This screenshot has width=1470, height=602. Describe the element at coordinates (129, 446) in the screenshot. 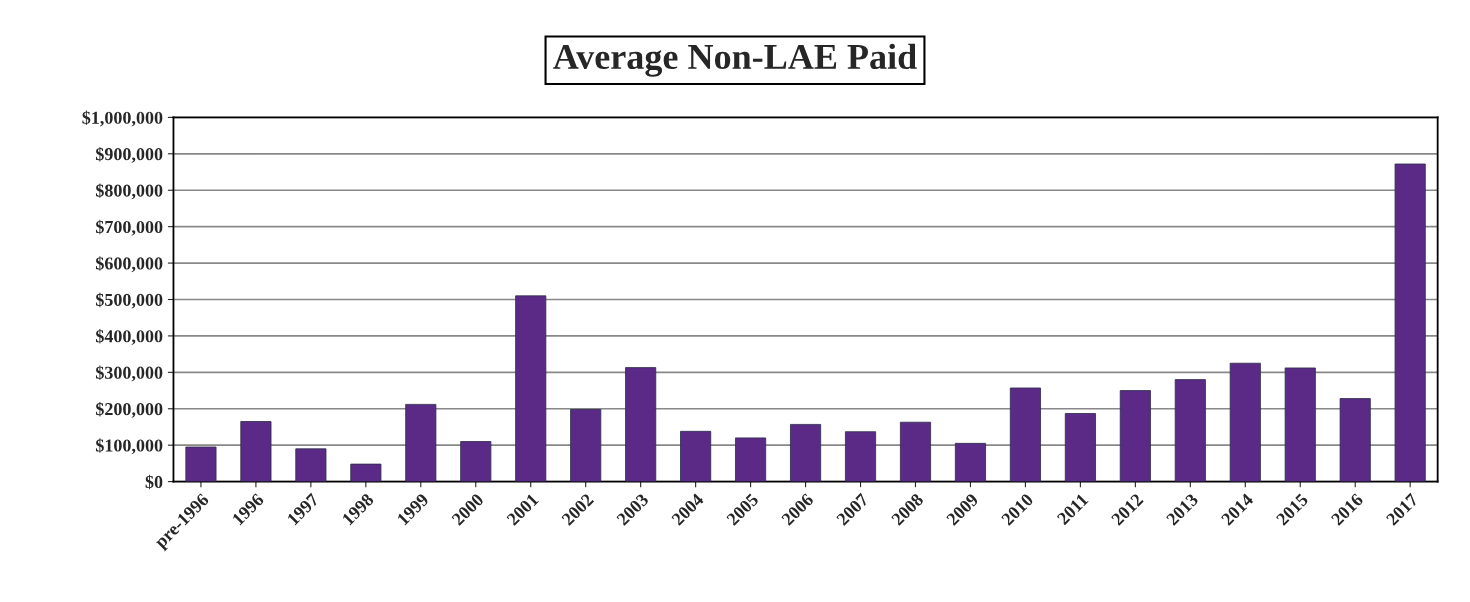

I see `y-tick-label: $100,000` at that location.